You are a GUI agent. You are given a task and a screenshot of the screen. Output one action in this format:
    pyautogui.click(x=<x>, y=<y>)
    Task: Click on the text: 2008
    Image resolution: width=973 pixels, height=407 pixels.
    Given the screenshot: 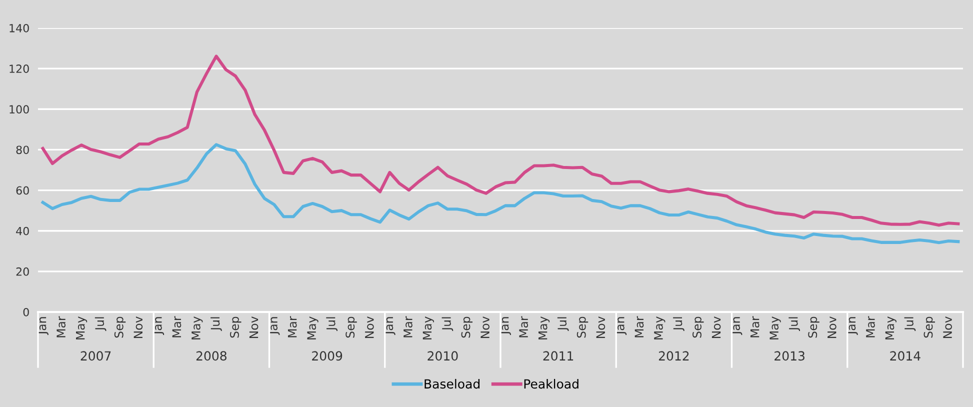 What is the action you would take?
    pyautogui.click(x=211, y=356)
    